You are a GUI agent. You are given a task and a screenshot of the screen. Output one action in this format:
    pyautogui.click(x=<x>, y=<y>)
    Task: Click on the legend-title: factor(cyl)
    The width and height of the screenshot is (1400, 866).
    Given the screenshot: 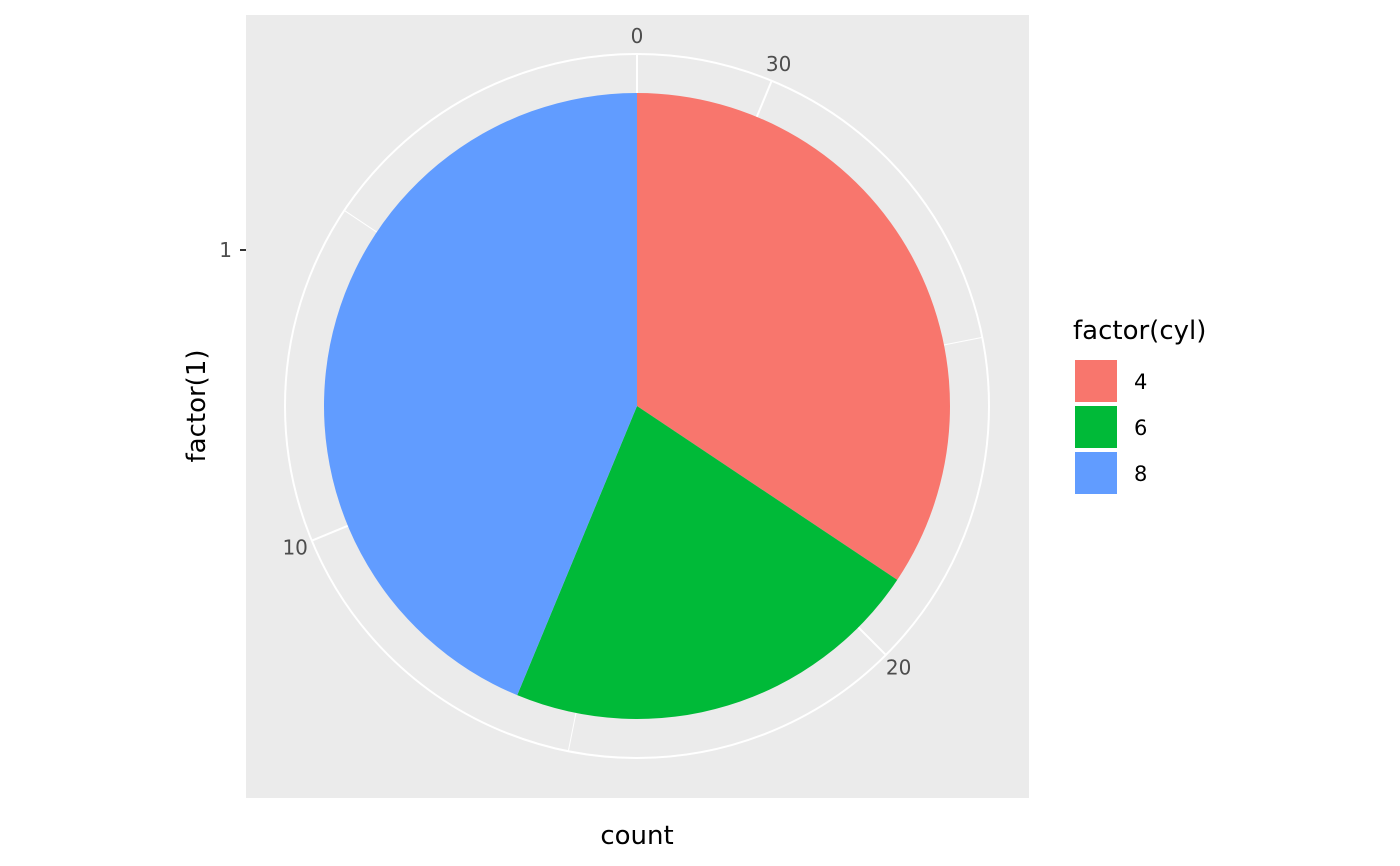 What is the action you would take?
    pyautogui.click(x=1139, y=331)
    